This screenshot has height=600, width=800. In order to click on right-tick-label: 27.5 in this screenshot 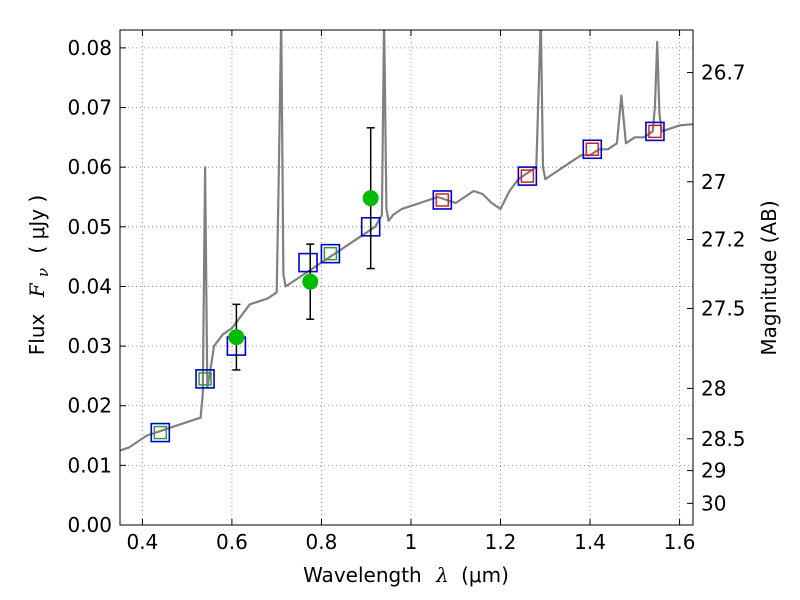, I will do `click(723, 308)`.